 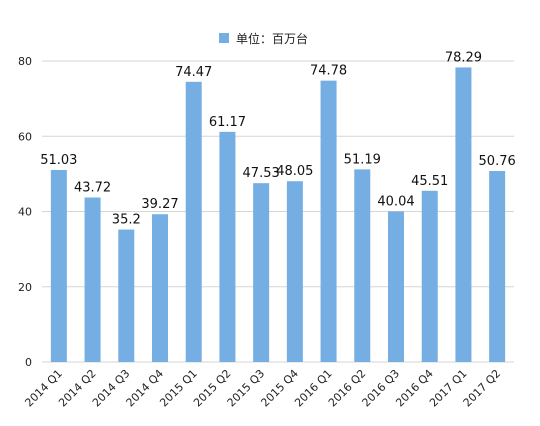 I want to click on y-tick-label: 80, so click(x=25, y=61).